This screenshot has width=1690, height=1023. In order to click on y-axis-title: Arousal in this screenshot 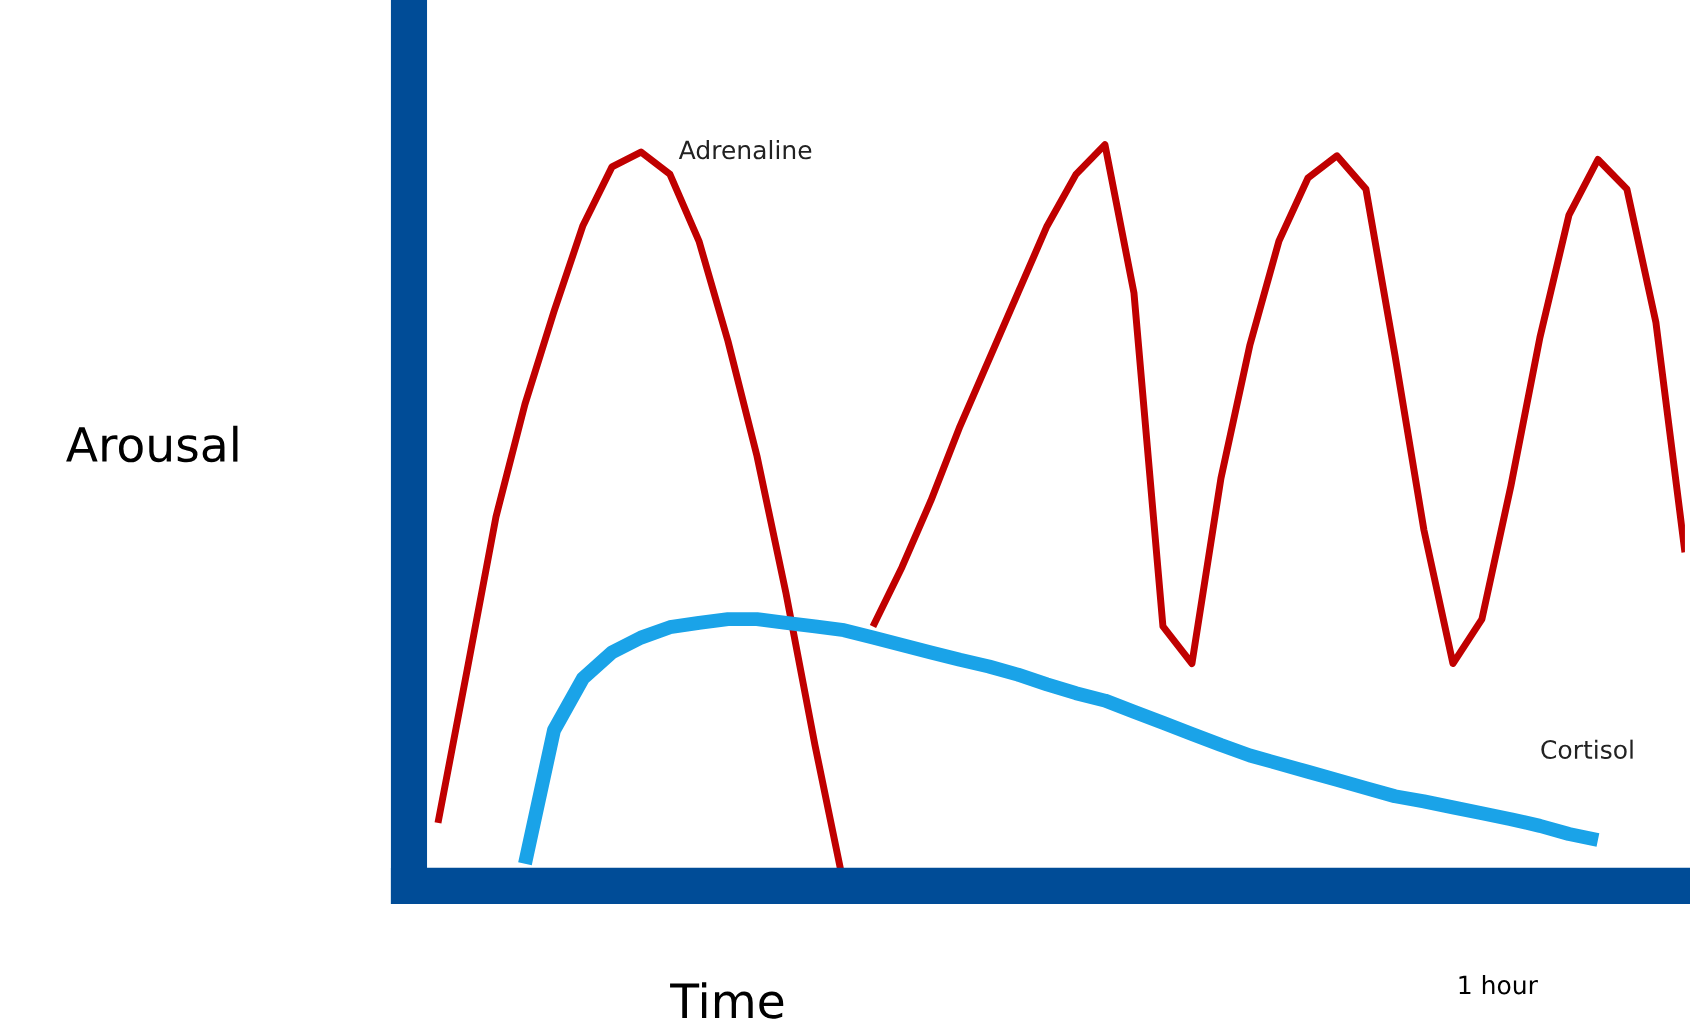, I will do `click(152, 444)`.